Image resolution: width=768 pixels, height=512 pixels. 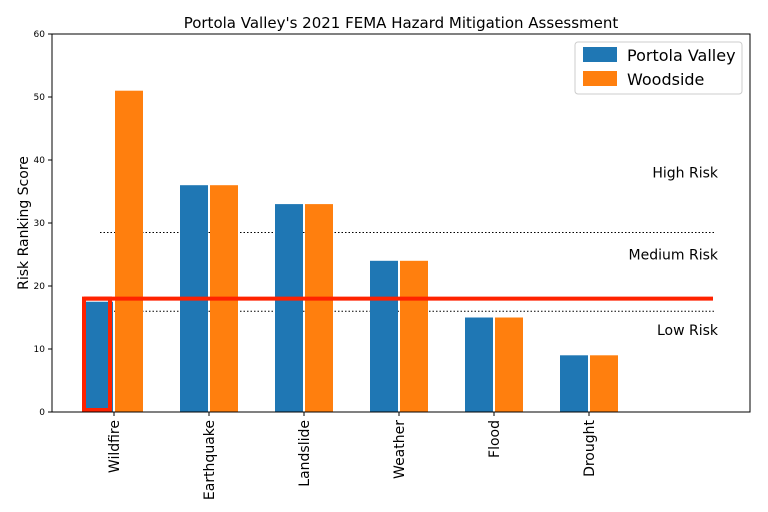 I want to click on bar-portola-valley-landslide, so click(x=289, y=308).